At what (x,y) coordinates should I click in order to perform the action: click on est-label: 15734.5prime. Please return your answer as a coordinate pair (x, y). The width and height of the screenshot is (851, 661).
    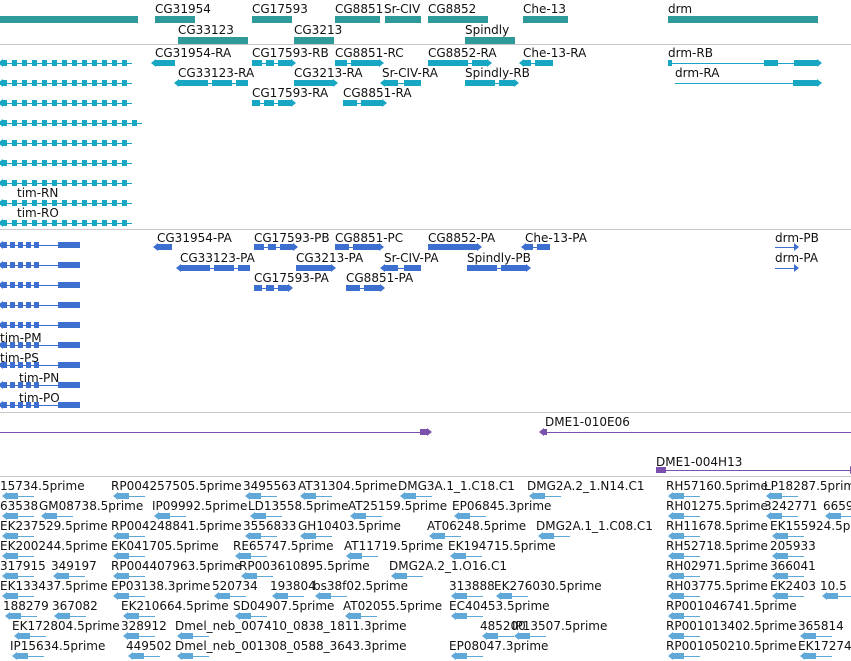
    Looking at the image, I should click on (42, 486).